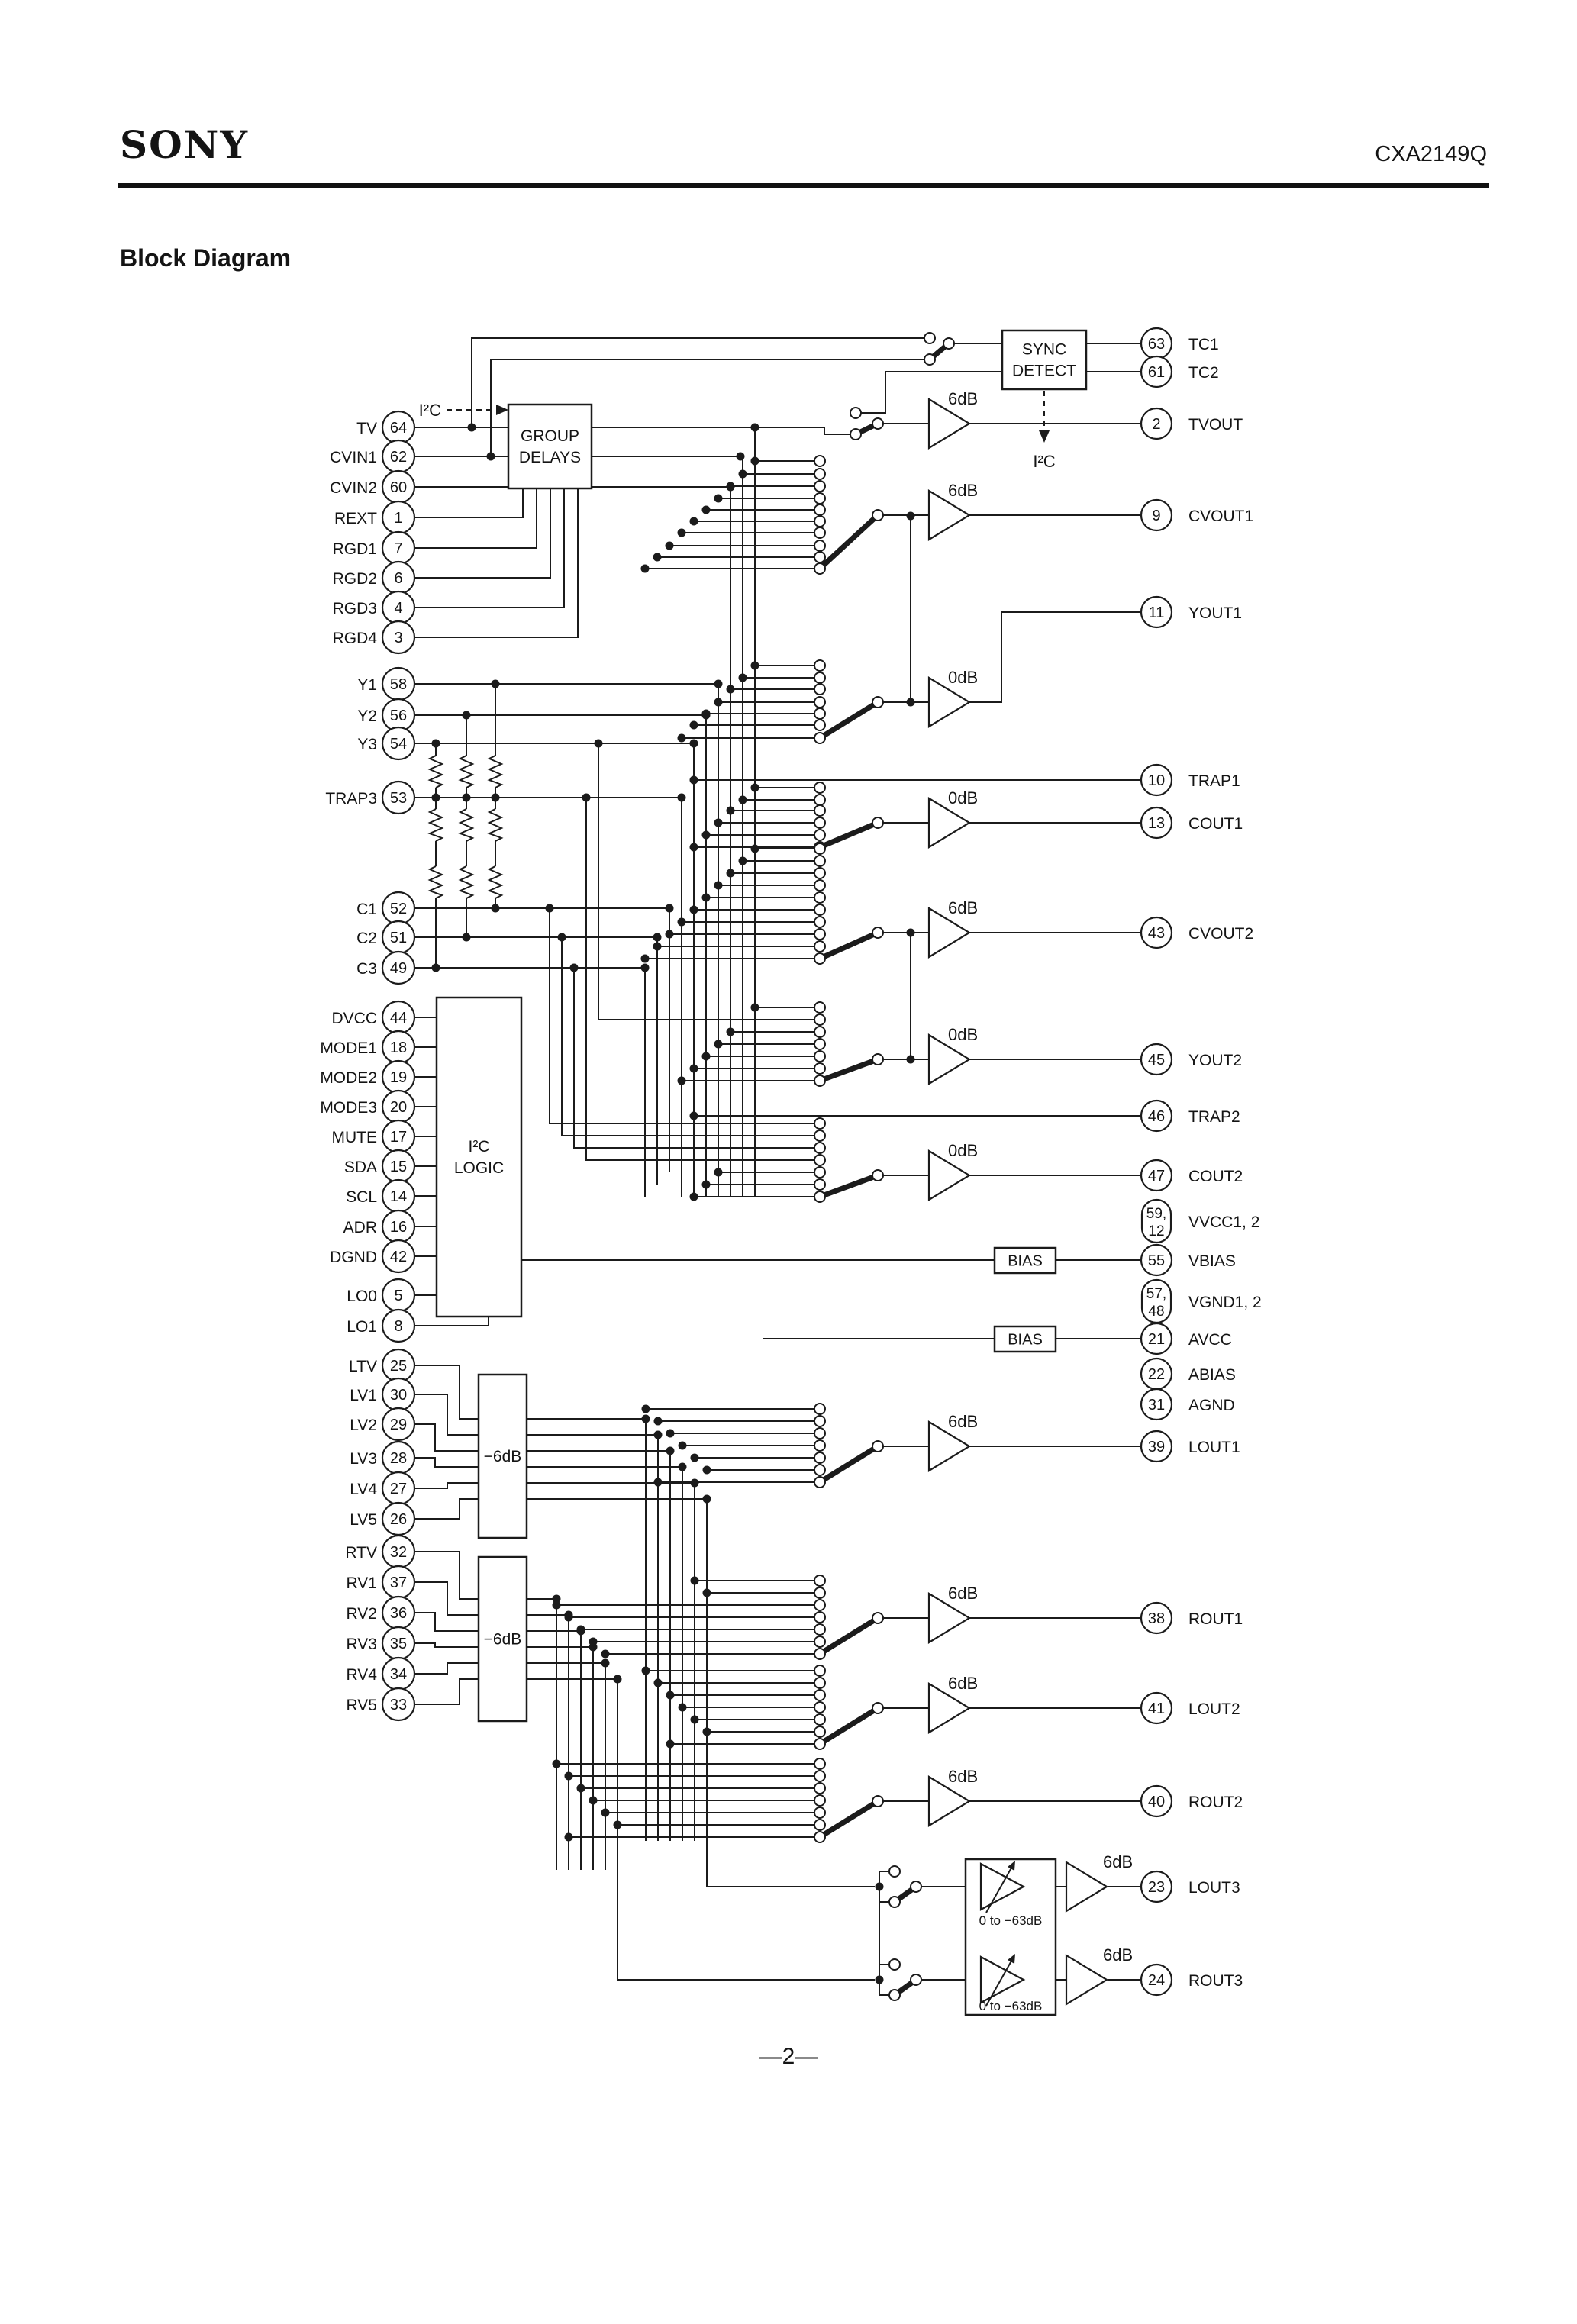 The height and width of the screenshot is (2324, 1577). Describe the element at coordinates (1044, 372) in the screenshot. I see `svg-text: DETECT` at that location.